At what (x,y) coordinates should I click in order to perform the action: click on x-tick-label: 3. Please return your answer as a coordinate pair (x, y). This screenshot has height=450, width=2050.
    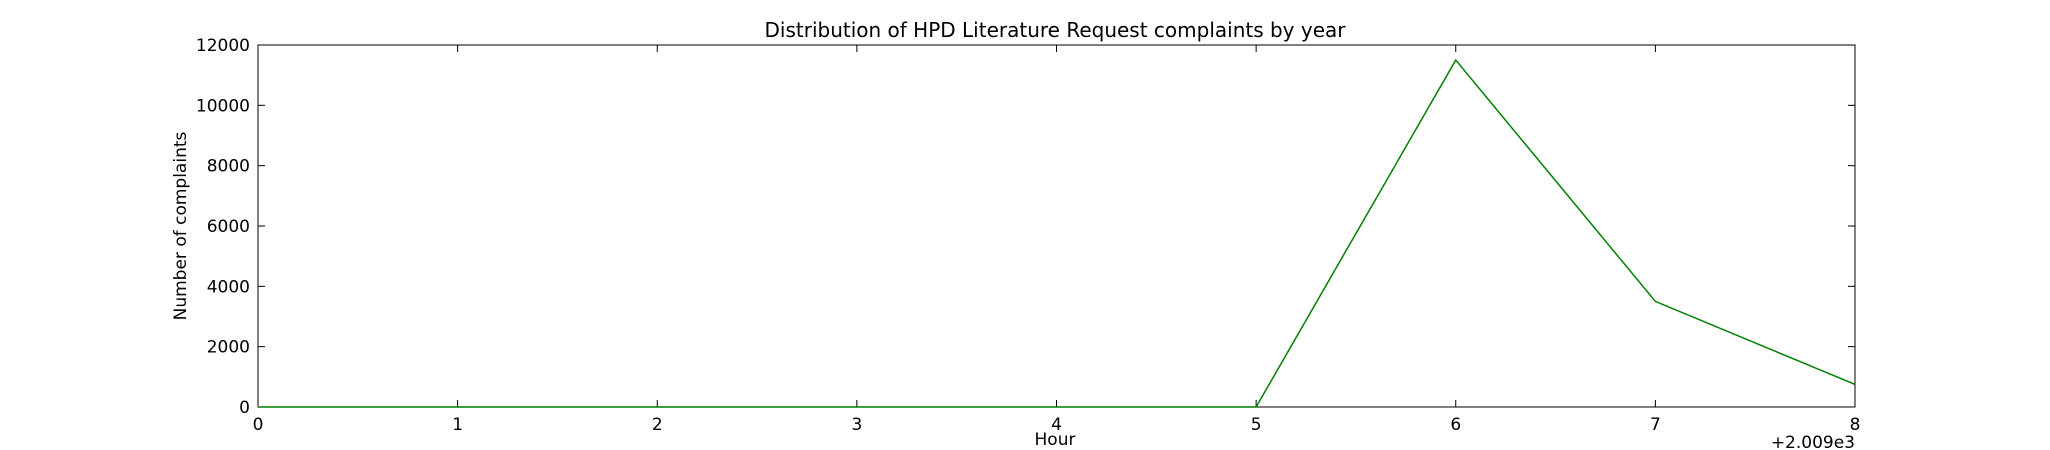
    Looking at the image, I should click on (856, 425).